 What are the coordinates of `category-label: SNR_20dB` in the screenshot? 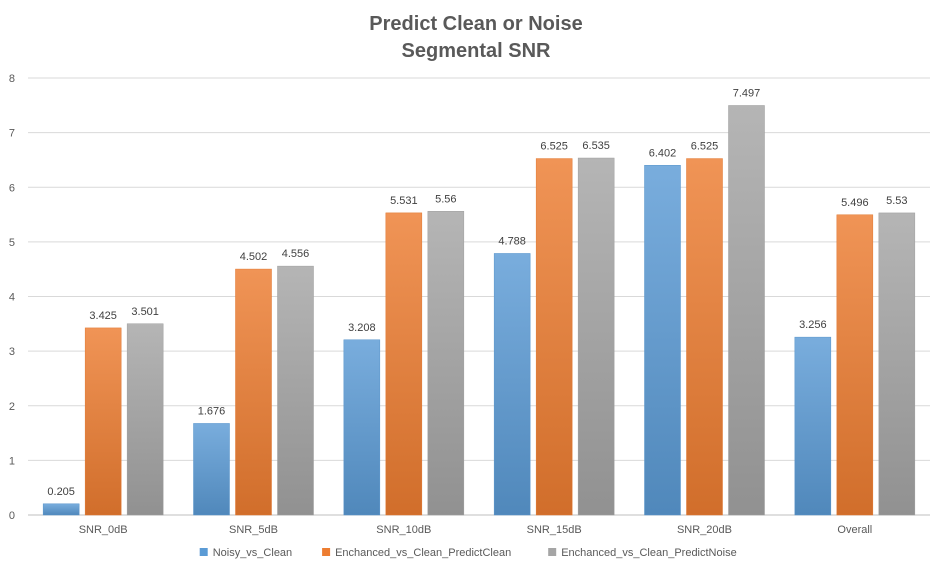 It's located at (704, 530).